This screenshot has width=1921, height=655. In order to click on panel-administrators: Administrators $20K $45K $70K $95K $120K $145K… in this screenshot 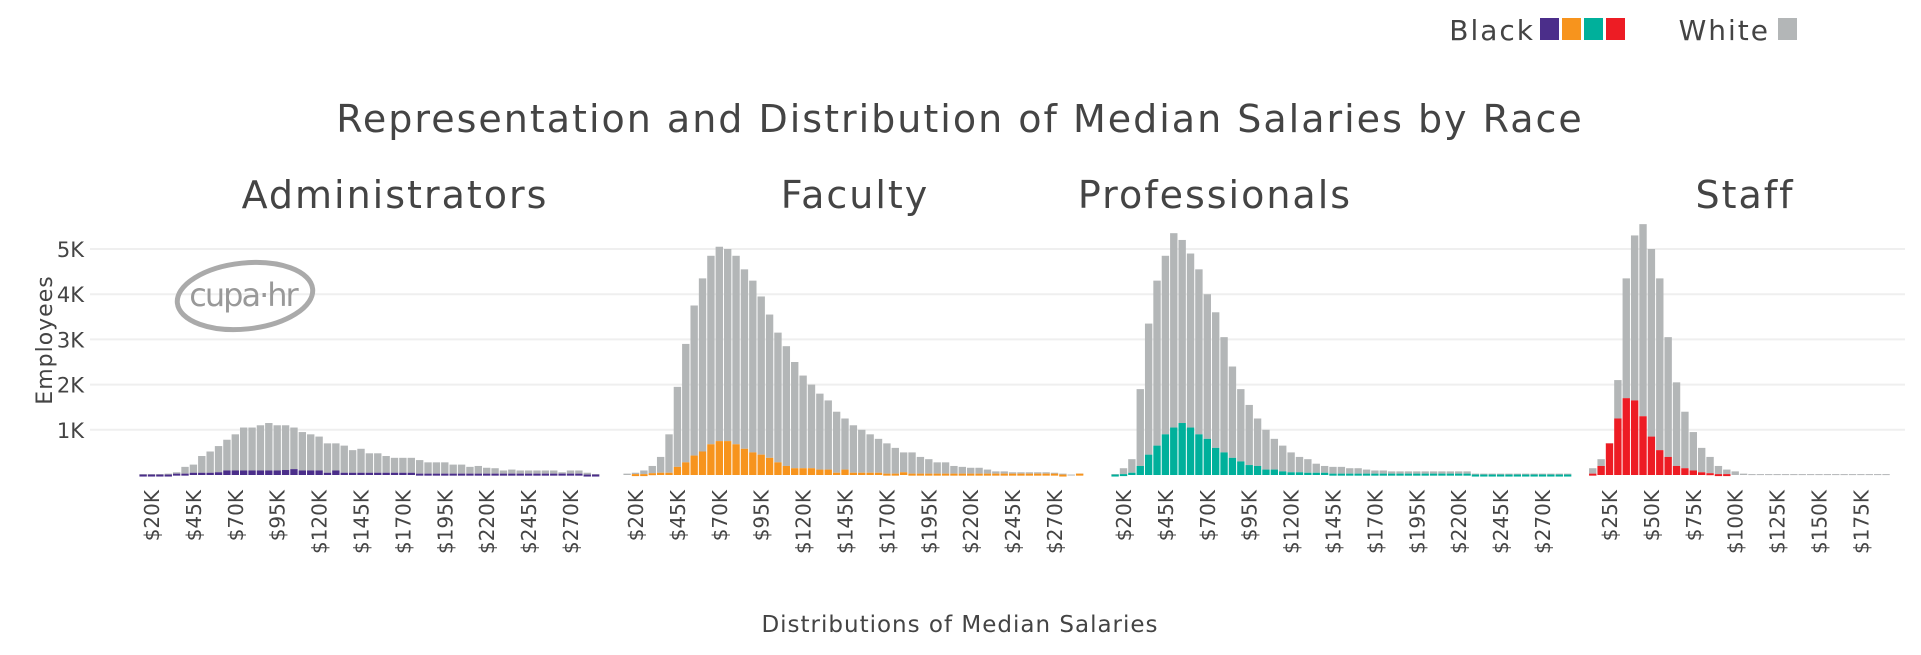, I will do `click(369, 363)`.